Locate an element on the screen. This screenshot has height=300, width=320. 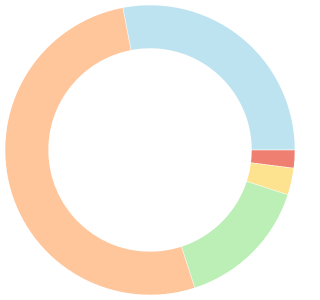
donut-segment is located at coordinates (235, 235).